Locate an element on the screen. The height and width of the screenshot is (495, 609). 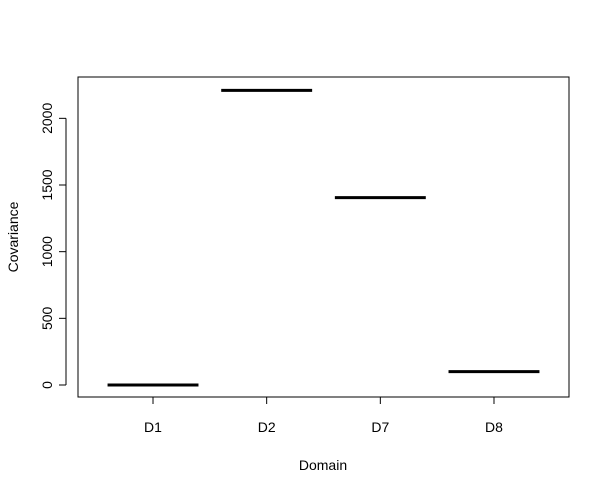
x-axis-title: Domain is located at coordinates (323, 465).